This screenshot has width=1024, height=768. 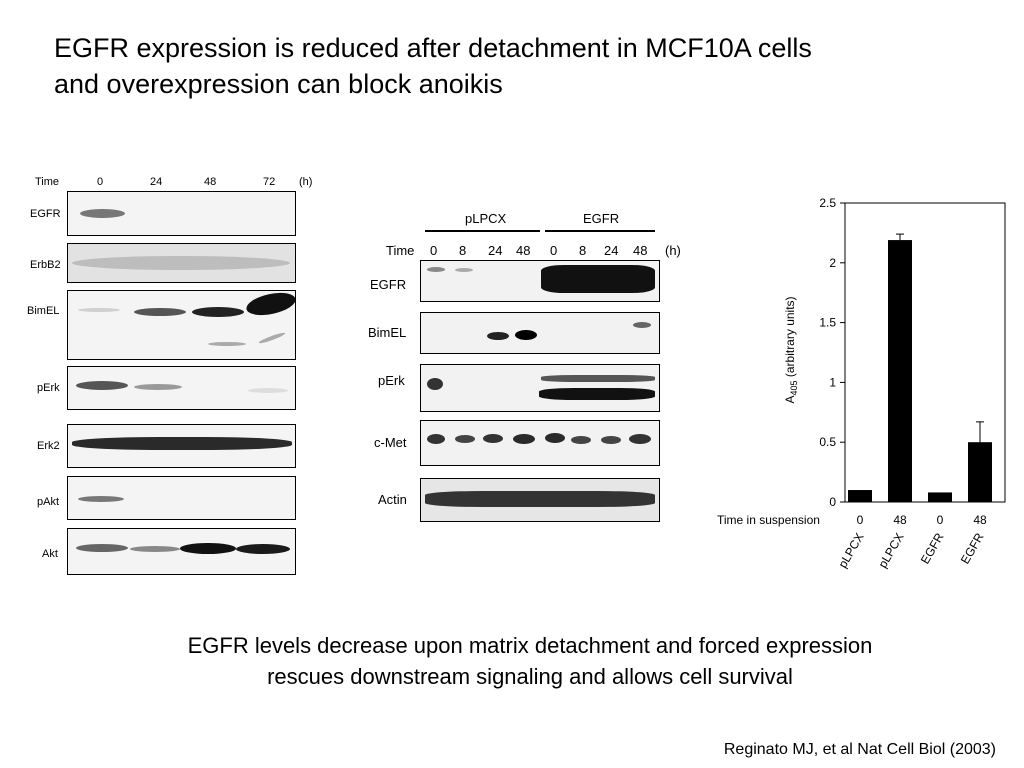 I want to click on citation: Reginato MJ, et al Nat Cell Biol (2003), so click(x=859, y=749).